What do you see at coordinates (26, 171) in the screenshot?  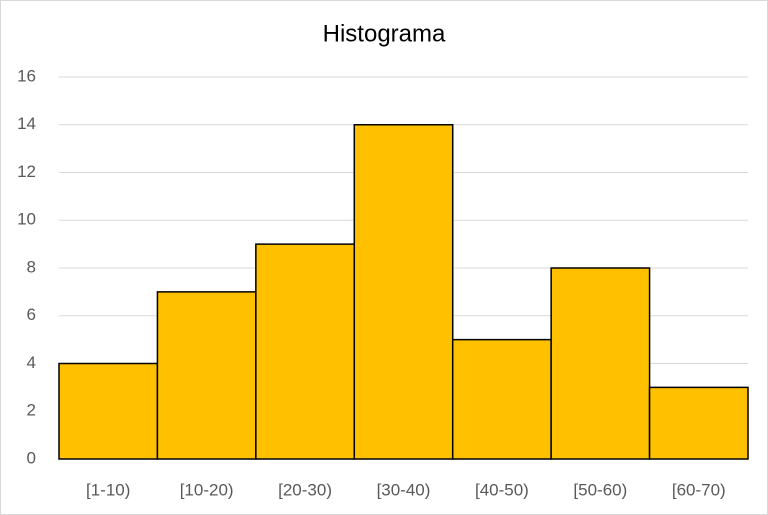 I see `y-tick-label: 12` at bounding box center [26, 171].